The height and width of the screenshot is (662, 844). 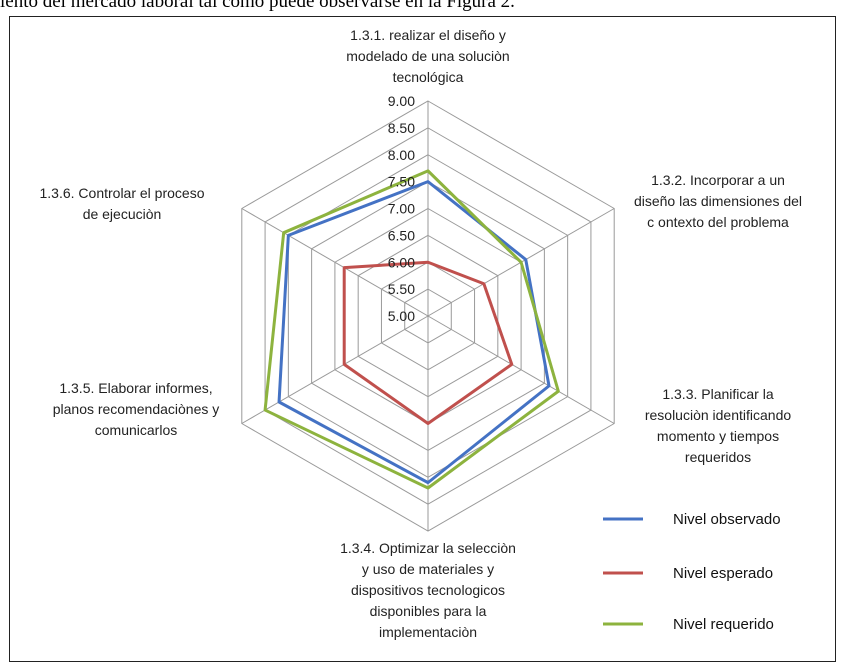 I want to click on axis-label-2: diseño las dimensiones del, so click(x=718, y=201).